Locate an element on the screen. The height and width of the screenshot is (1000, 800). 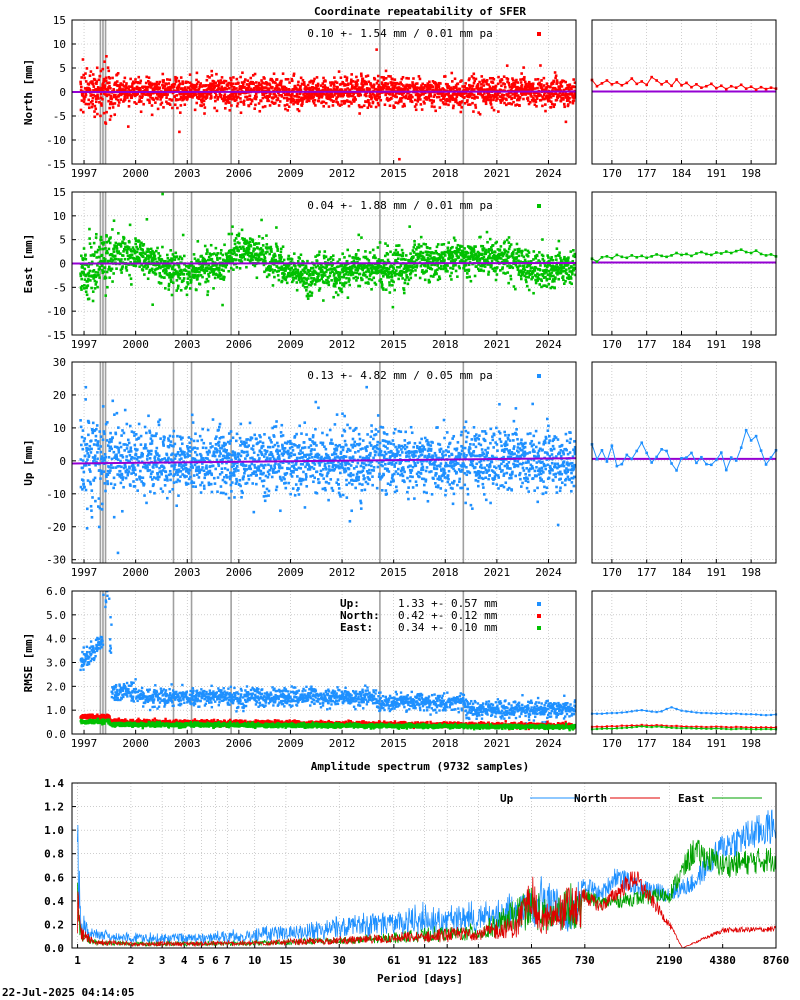
east-ytick-label: -5 is located at coordinates (59, 287).